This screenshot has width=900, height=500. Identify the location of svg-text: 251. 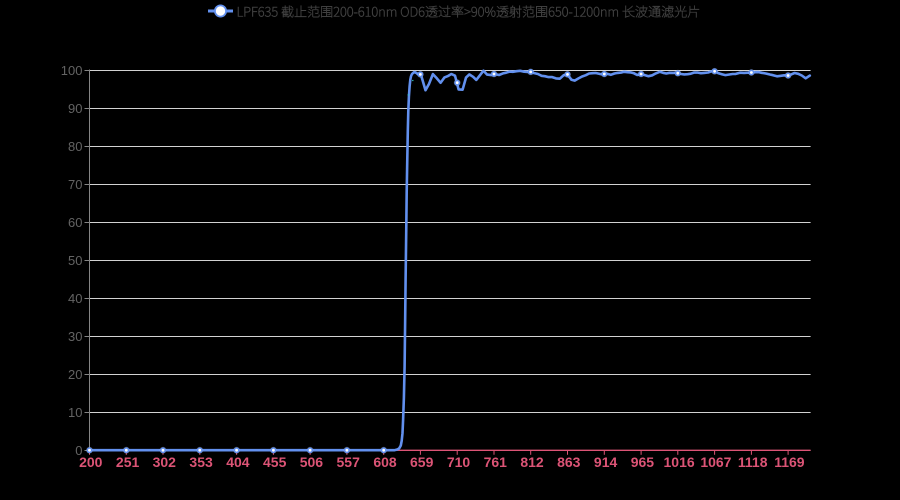
(128, 462).